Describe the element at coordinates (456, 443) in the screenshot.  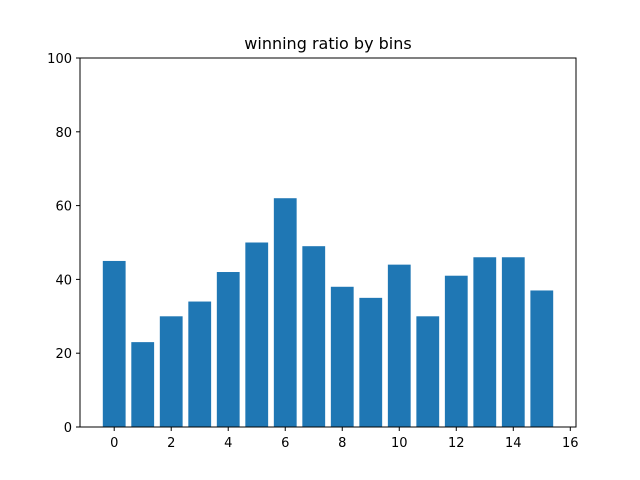
I see `x-tick-label: 12` at that location.